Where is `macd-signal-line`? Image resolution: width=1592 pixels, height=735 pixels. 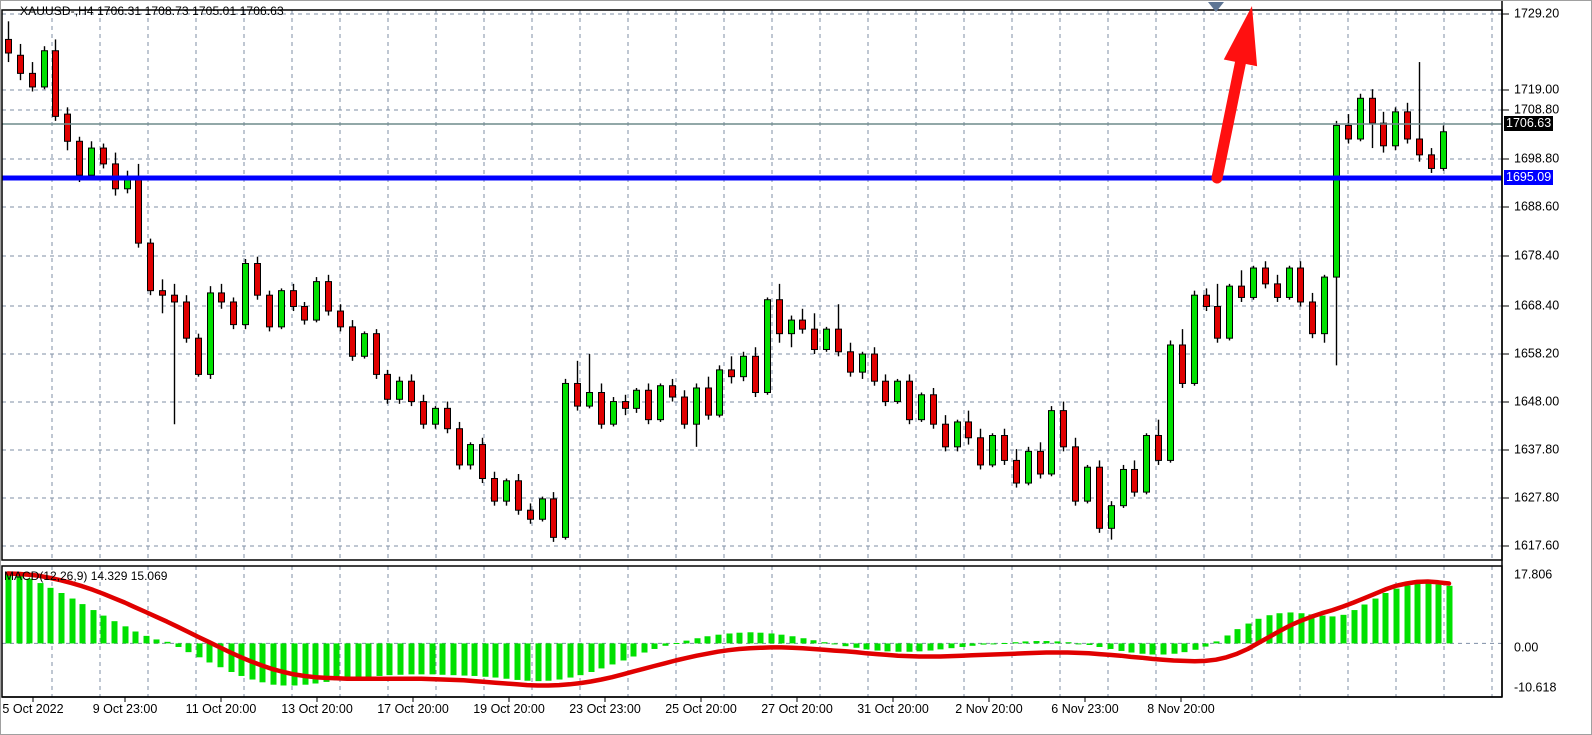
macd-signal-line is located at coordinates (728, 629).